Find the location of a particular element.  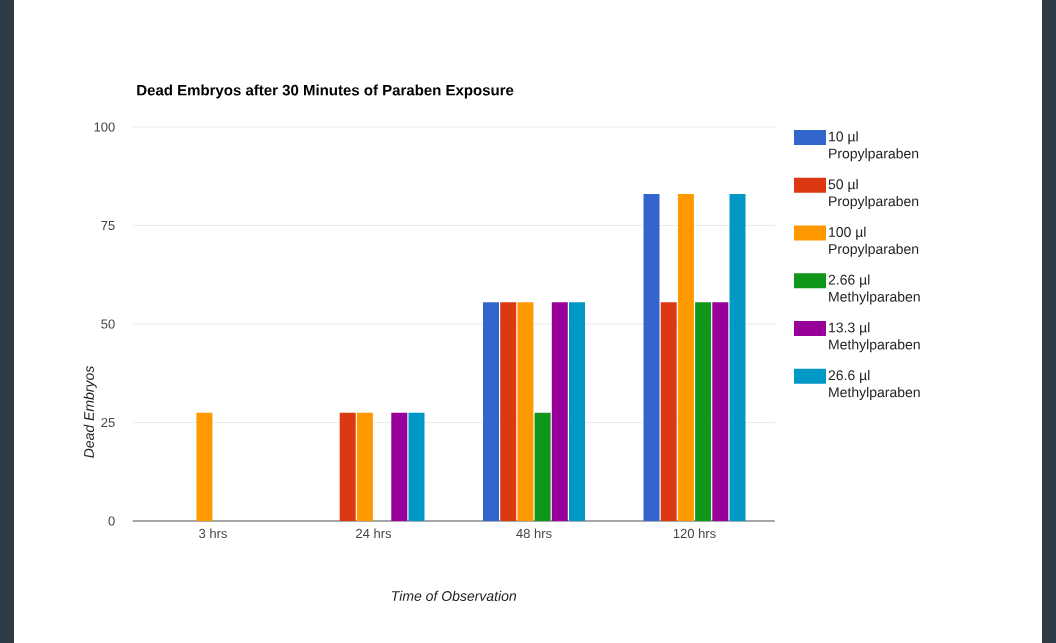

legend-label: 10 µl Propylparaben is located at coordinates (874, 146).